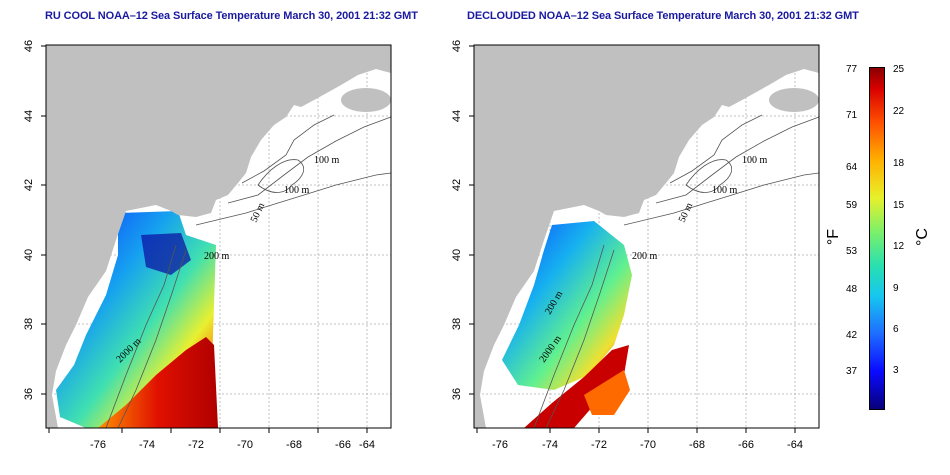 This screenshot has height=475, width=950. What do you see at coordinates (852, 251) in the screenshot?
I see `f-tick: 53` at bounding box center [852, 251].